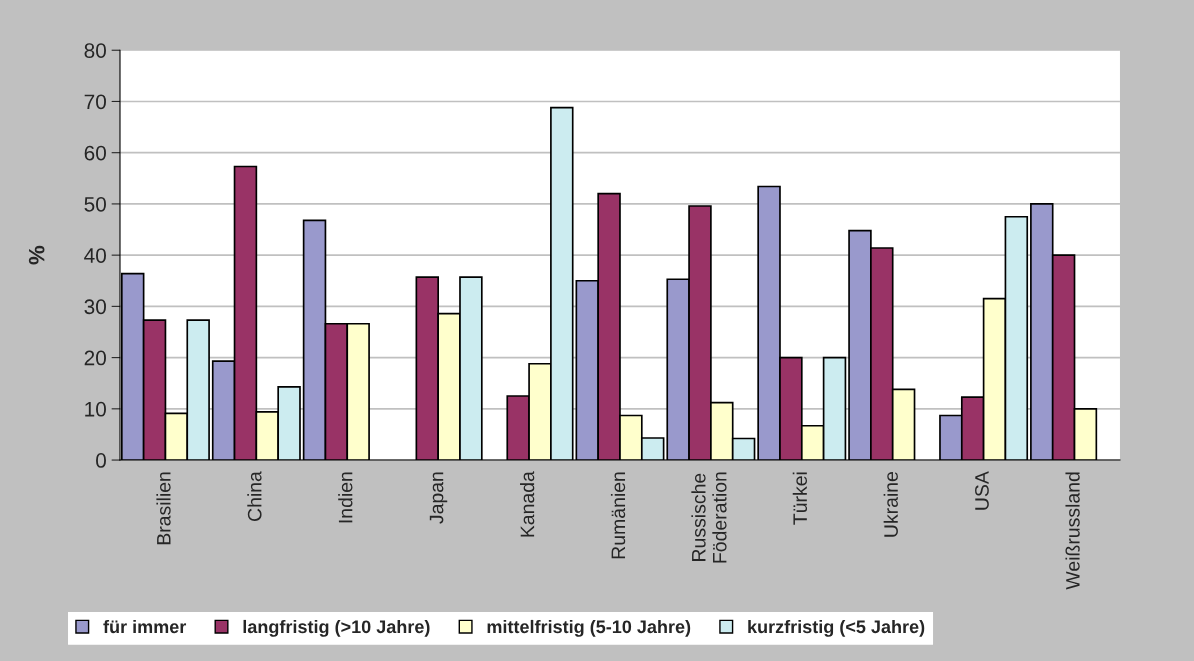 This screenshot has width=1194, height=661. Describe the element at coordinates (95, 204) in the screenshot. I see `y-tick-label: 50` at that location.